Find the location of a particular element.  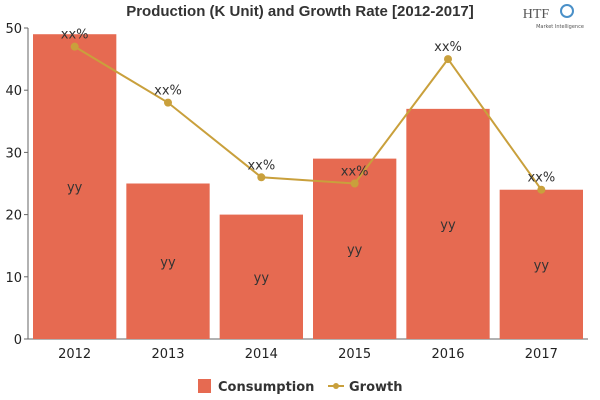

x-tick-label: 2017 is located at coordinates (541, 354).